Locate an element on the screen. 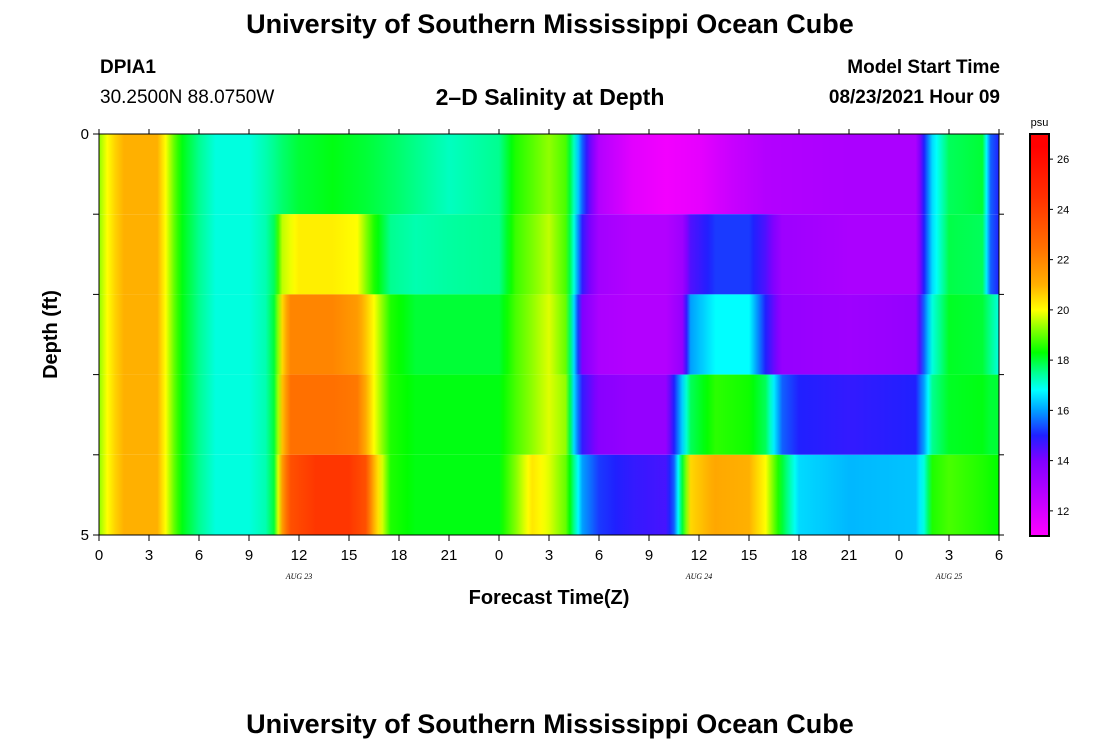 Image resolution: width=1100 pixels, height=750 pixels. colorbar-tick-label: 14 is located at coordinates (1063, 462).